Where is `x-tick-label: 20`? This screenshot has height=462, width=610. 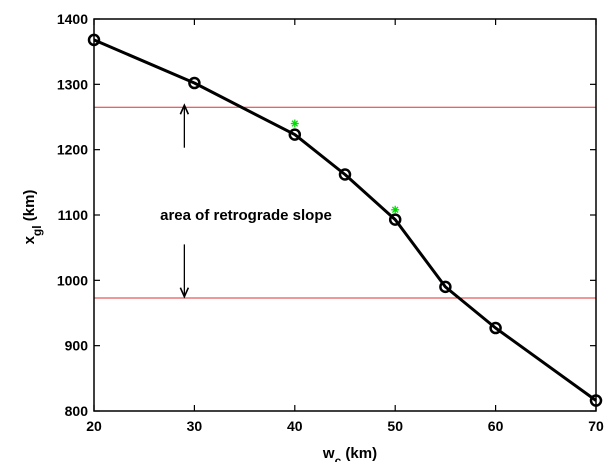
x-tick-label: 20 is located at coordinates (94, 426).